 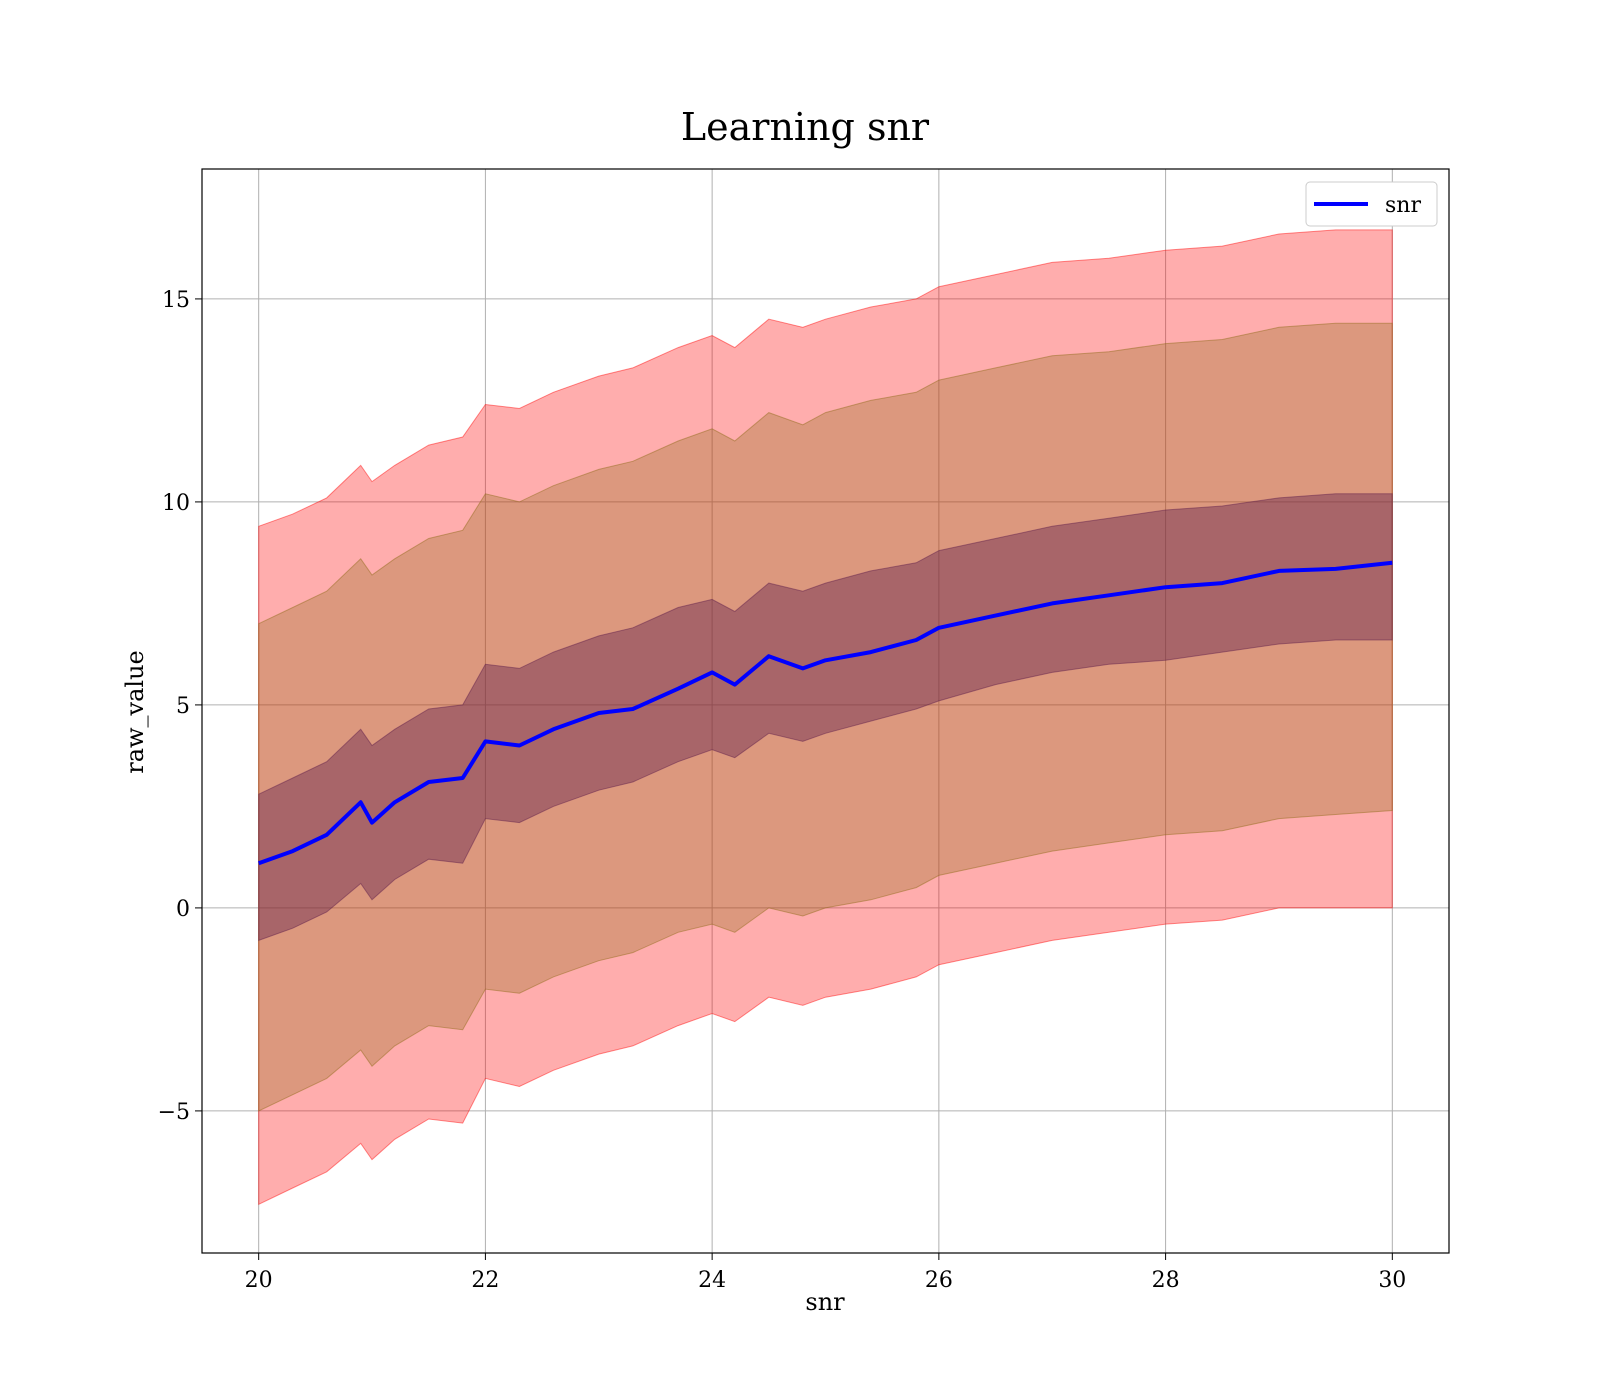 I want to click on y-tick-label: 5, so click(x=183, y=706).